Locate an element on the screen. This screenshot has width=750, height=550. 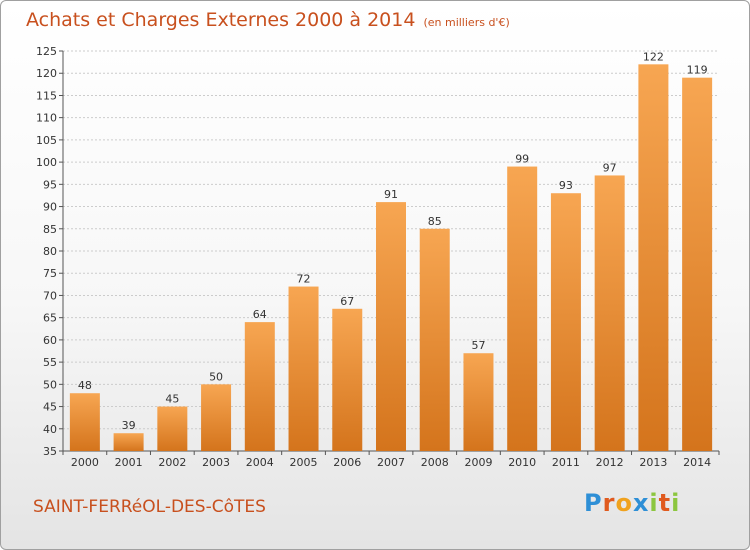
bar-2006 is located at coordinates (347, 379).